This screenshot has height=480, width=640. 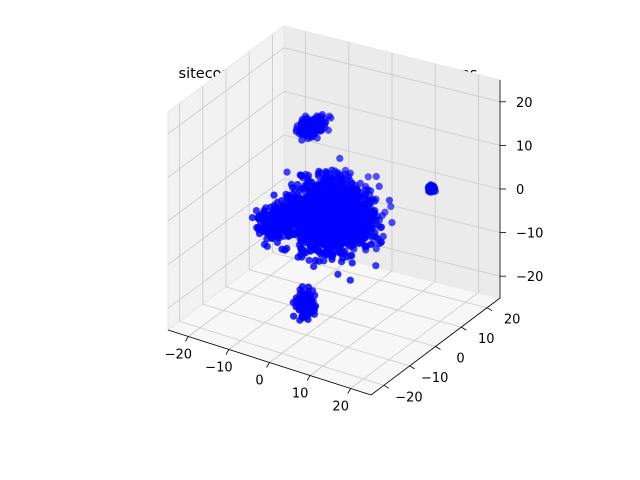 I want to click on y-tick-label: −20, so click(x=408, y=397).